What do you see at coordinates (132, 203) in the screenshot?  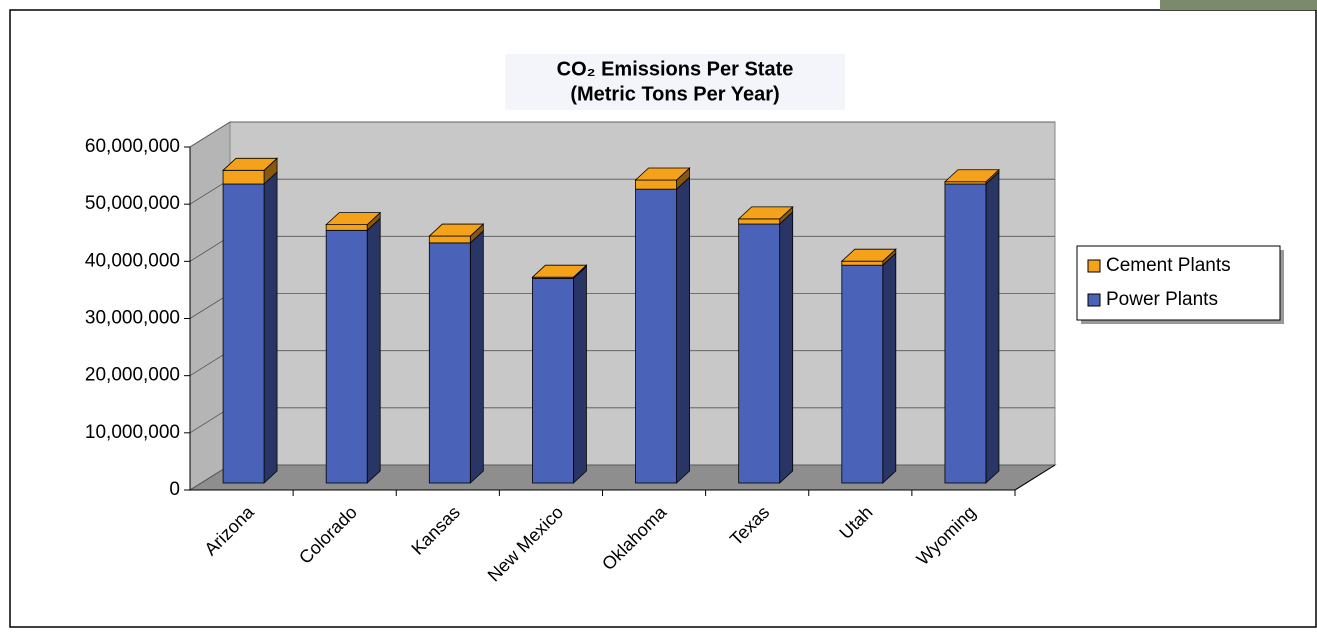 I see `y-tick-label: 50,000,000` at bounding box center [132, 203].